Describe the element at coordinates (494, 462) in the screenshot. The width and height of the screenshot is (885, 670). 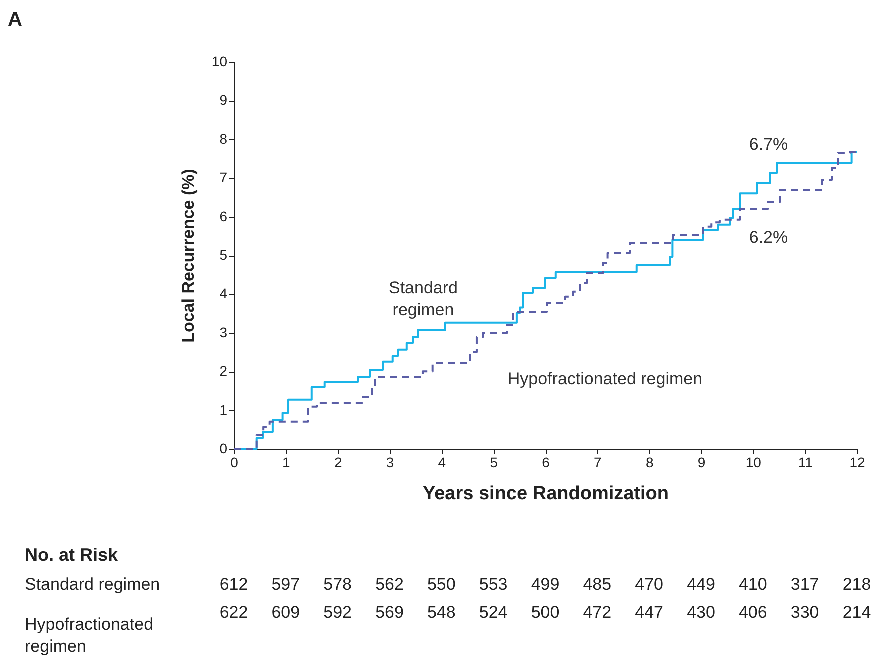
I see `x-tick-label: 5` at that location.